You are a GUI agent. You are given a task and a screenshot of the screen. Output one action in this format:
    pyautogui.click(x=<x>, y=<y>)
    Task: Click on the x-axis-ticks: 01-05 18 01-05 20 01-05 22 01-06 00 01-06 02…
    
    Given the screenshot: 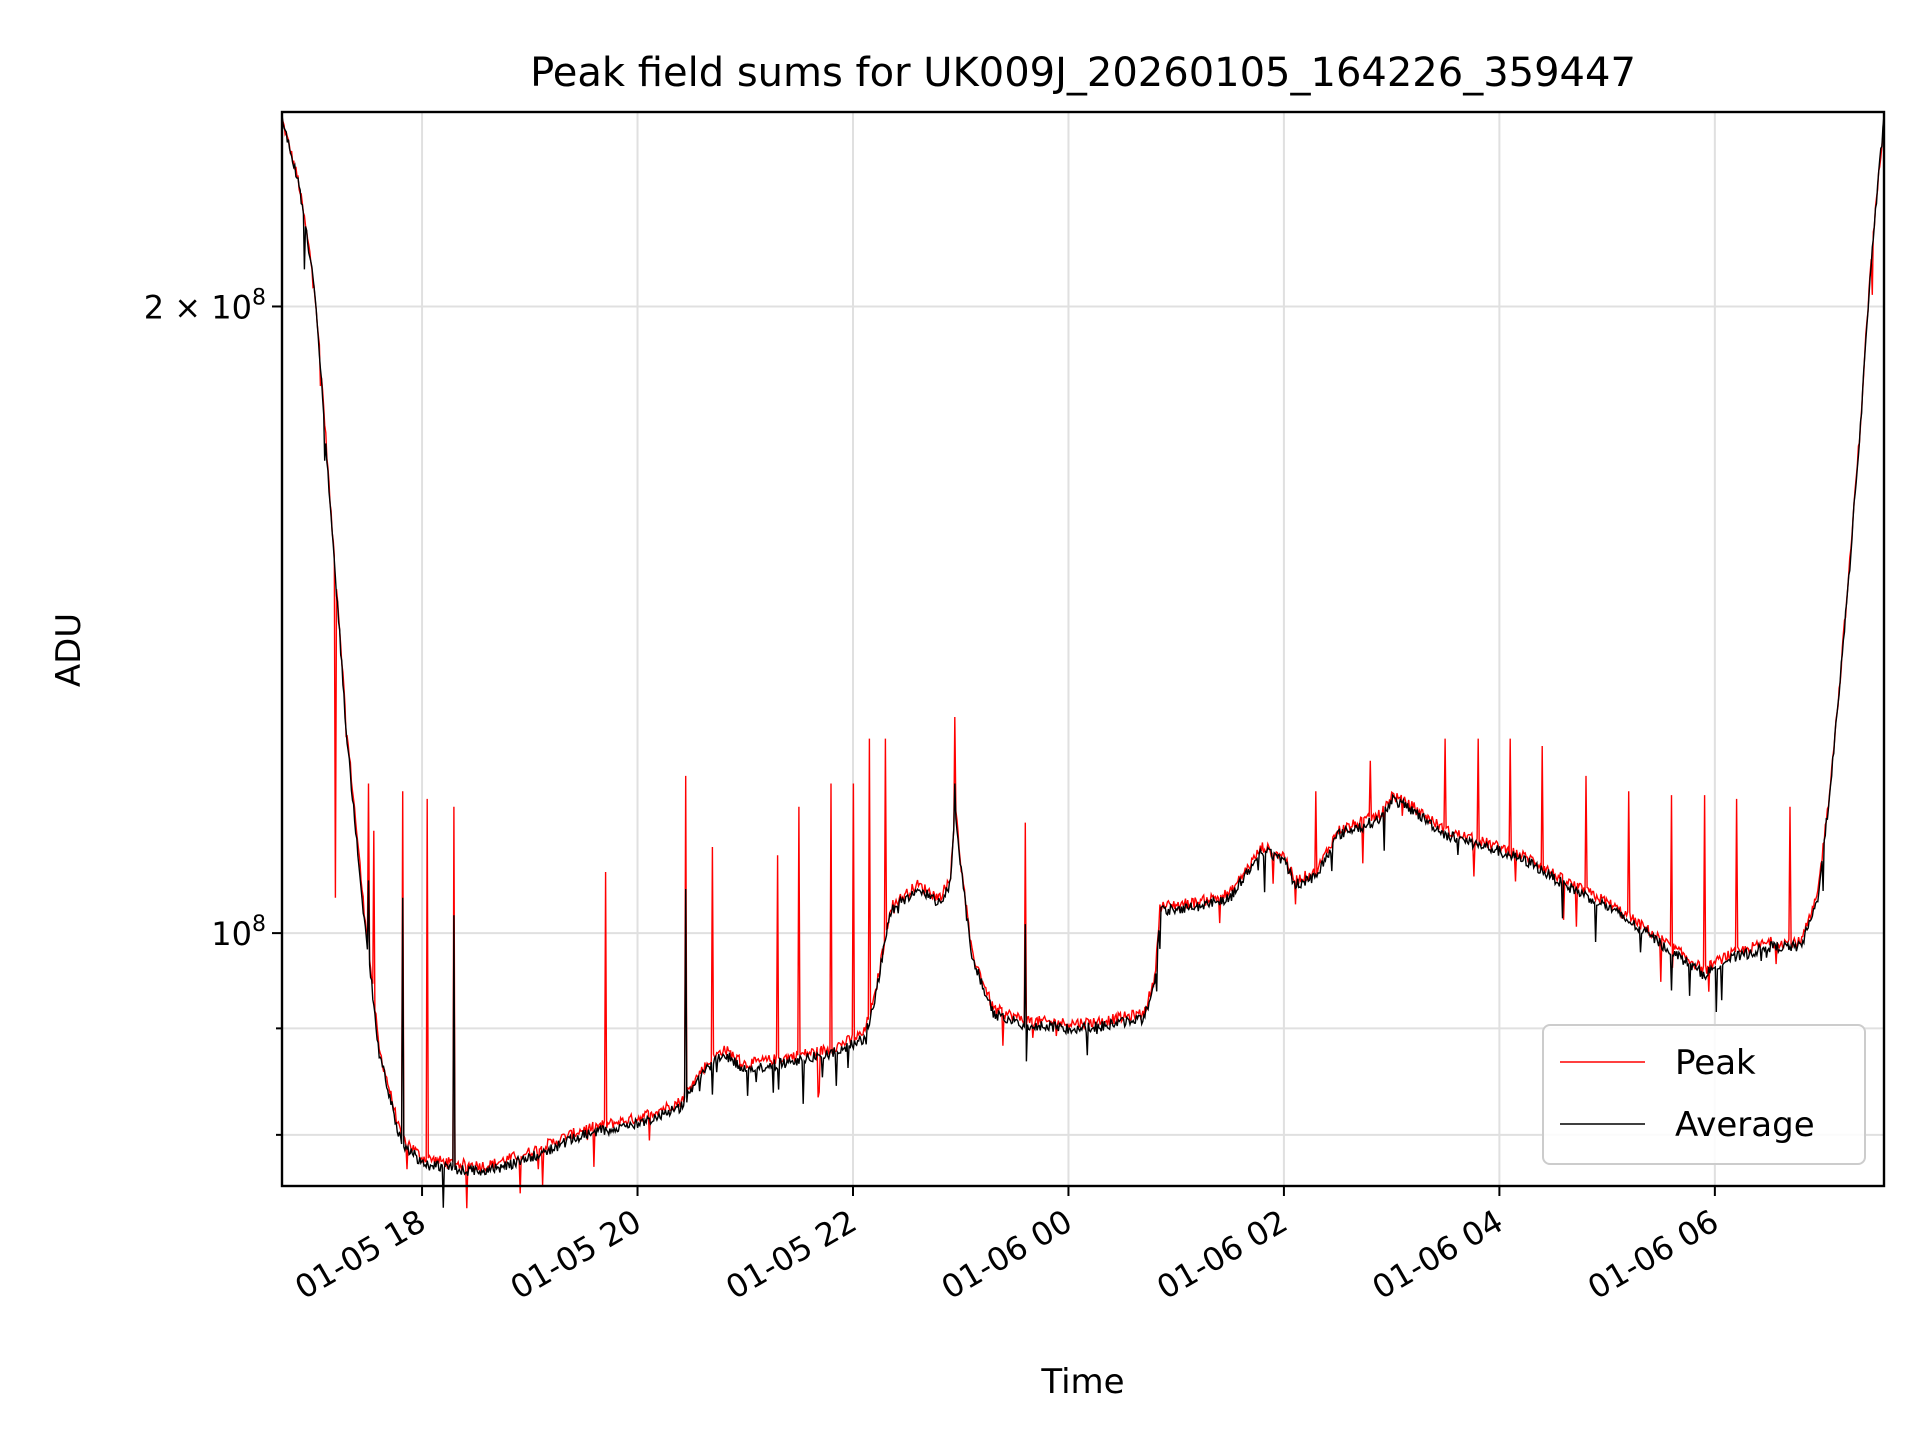 What is the action you would take?
    pyautogui.click(x=1006, y=1246)
    